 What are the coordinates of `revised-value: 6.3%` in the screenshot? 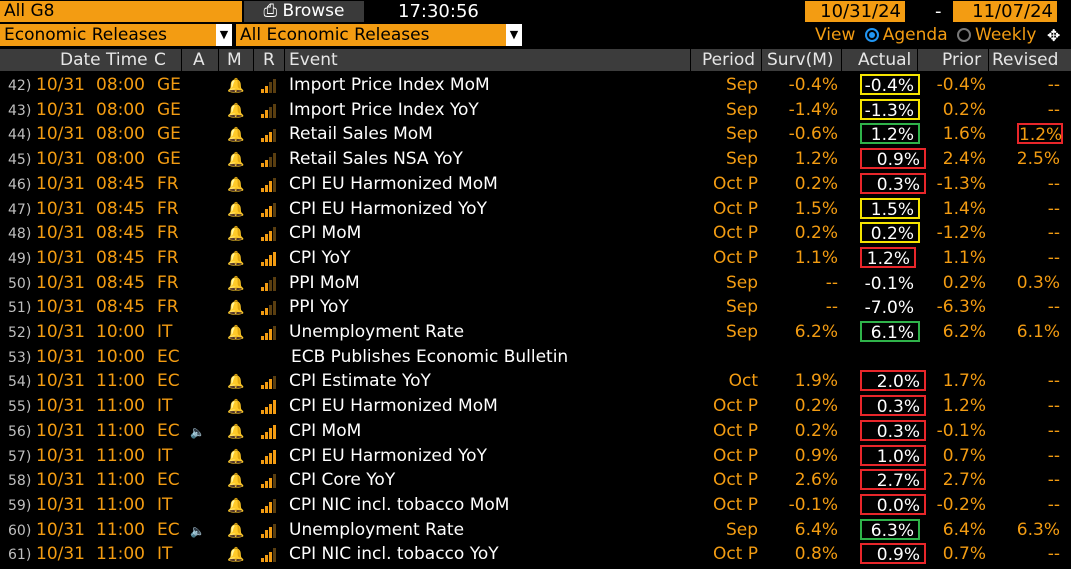 It's located at (1038, 529).